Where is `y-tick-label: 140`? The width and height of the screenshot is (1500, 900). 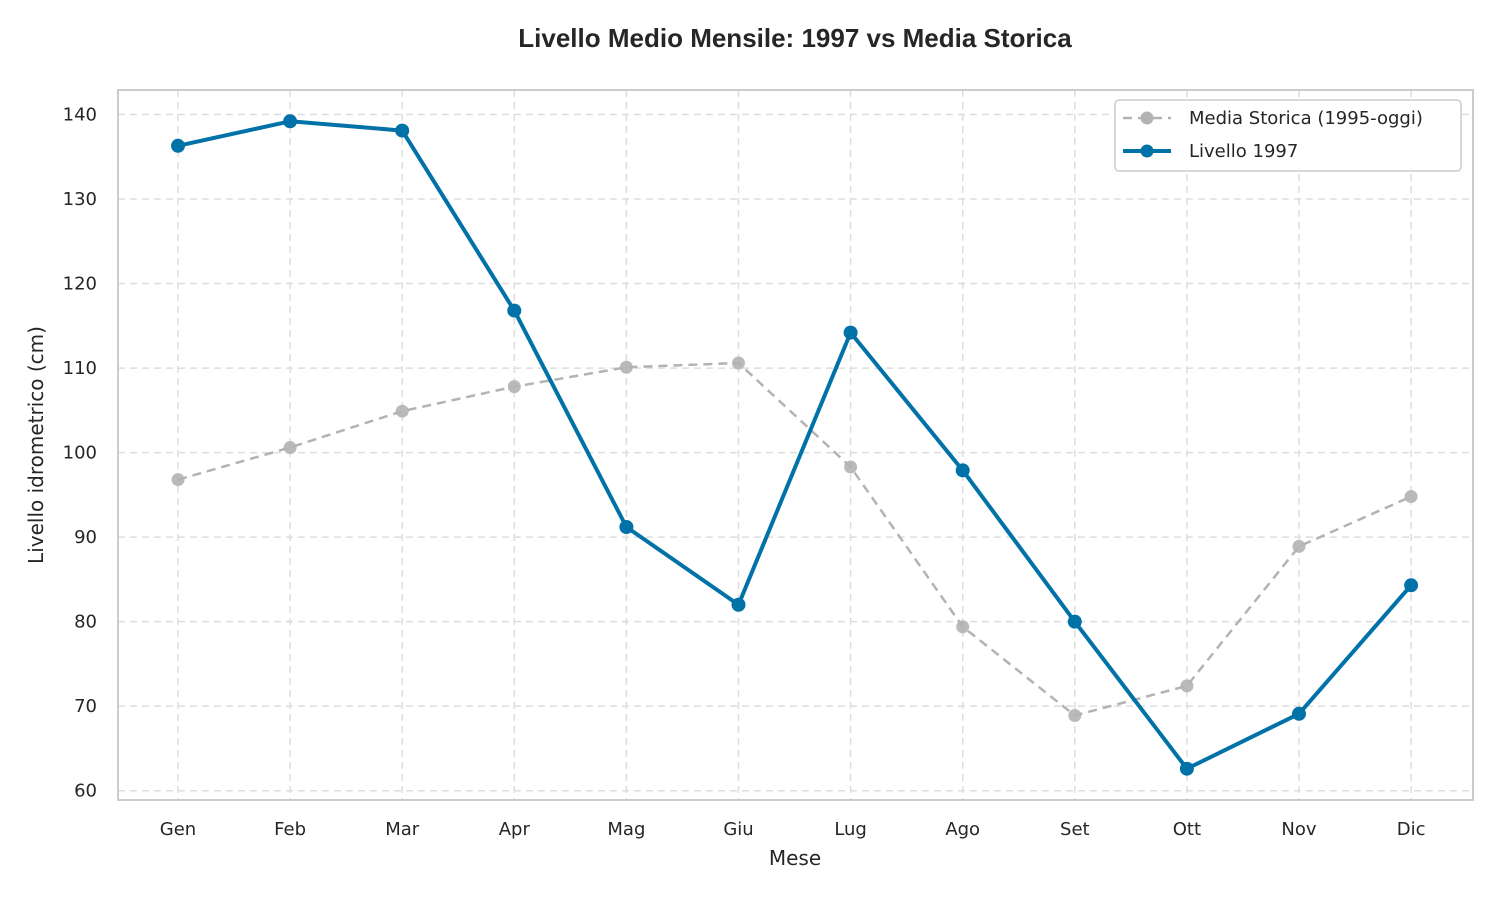
y-tick-label: 140 is located at coordinates (80, 115).